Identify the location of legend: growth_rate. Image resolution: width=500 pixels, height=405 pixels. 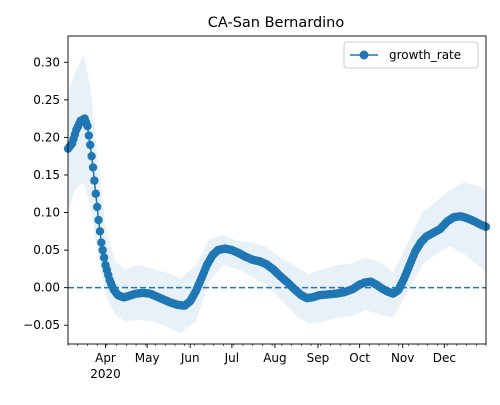
(411, 55).